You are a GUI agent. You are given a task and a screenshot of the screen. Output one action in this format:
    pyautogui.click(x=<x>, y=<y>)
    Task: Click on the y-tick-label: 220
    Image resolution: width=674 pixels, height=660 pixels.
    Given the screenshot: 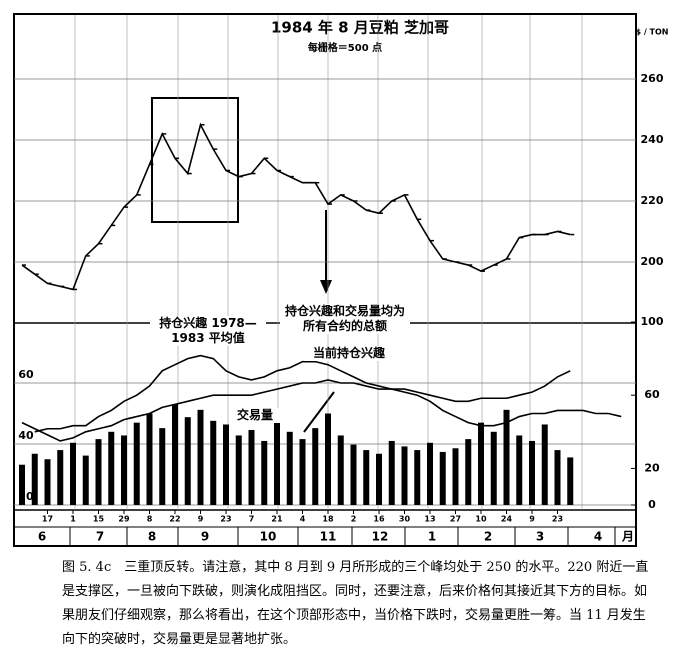 What is the action you would take?
    pyautogui.click(x=652, y=200)
    